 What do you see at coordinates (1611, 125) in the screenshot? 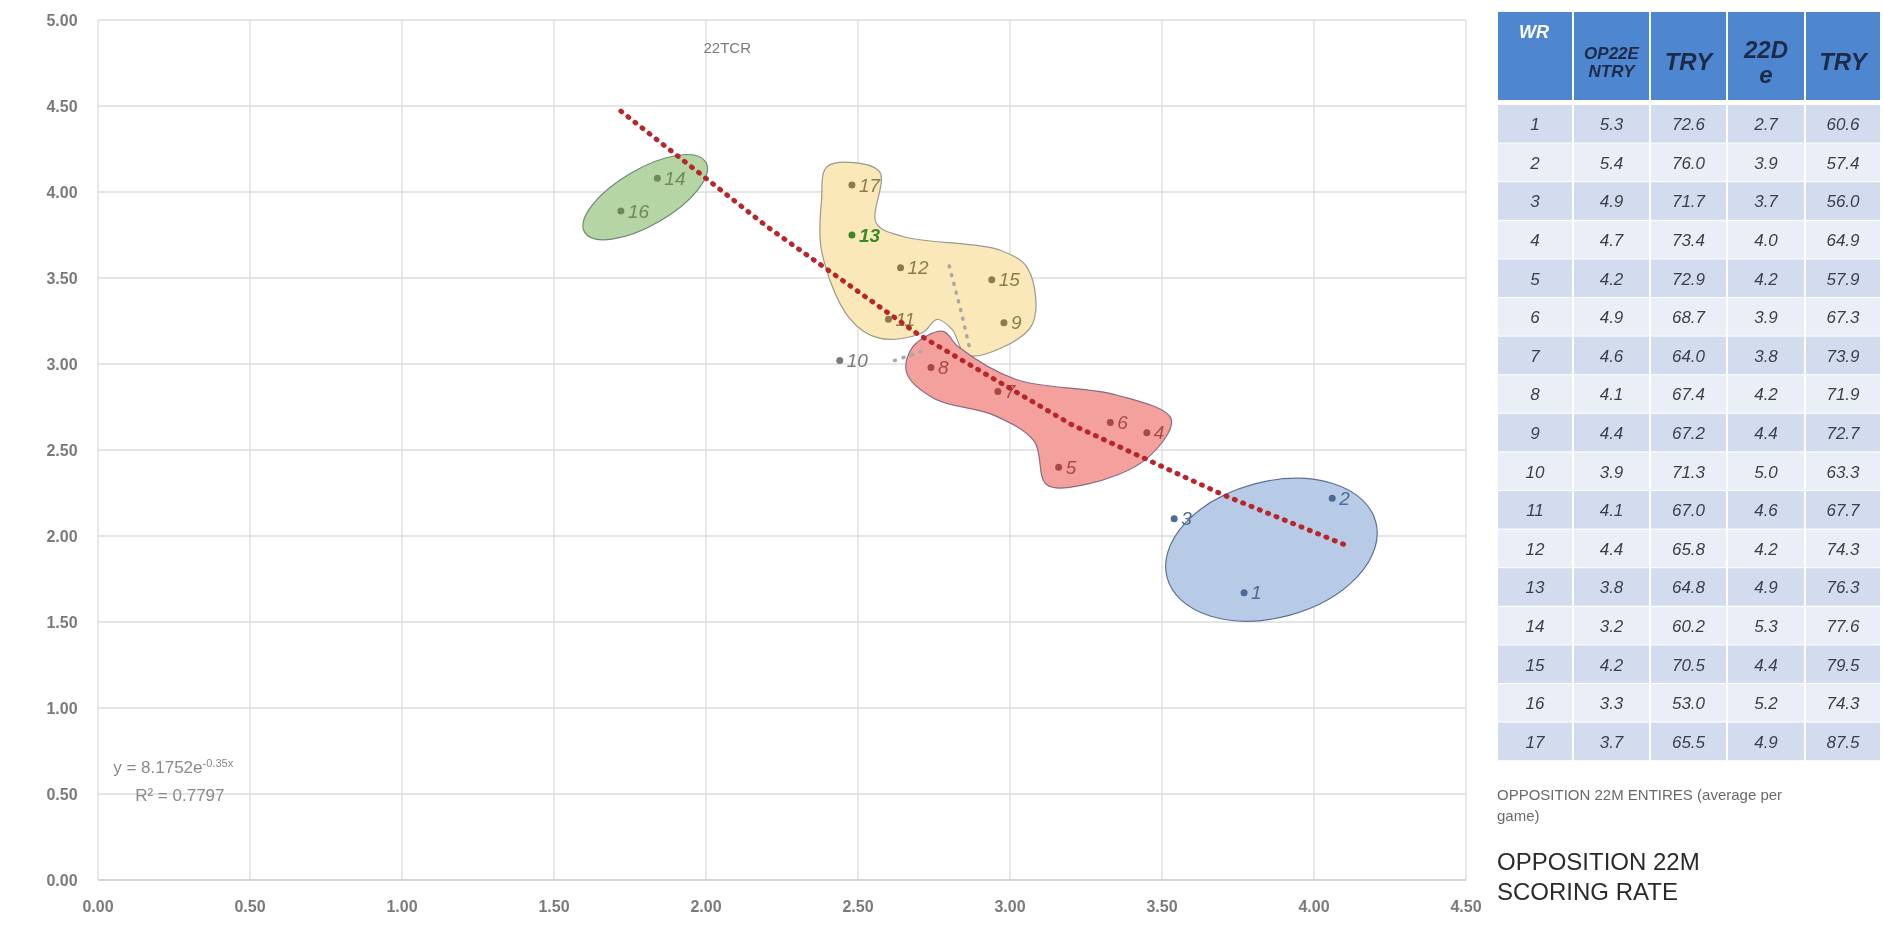
I see `data-label: 5.3` at bounding box center [1611, 125].